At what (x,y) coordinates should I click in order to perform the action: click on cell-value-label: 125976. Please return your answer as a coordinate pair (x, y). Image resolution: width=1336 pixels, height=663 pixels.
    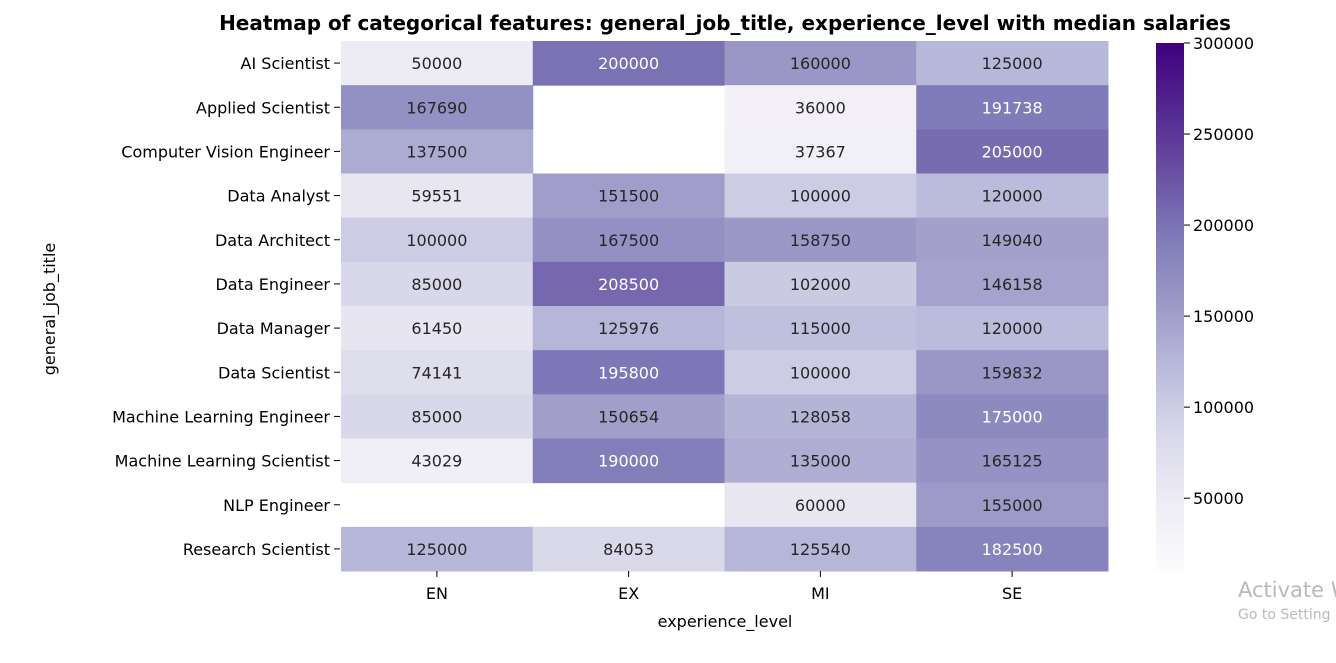
    Looking at the image, I should click on (628, 328).